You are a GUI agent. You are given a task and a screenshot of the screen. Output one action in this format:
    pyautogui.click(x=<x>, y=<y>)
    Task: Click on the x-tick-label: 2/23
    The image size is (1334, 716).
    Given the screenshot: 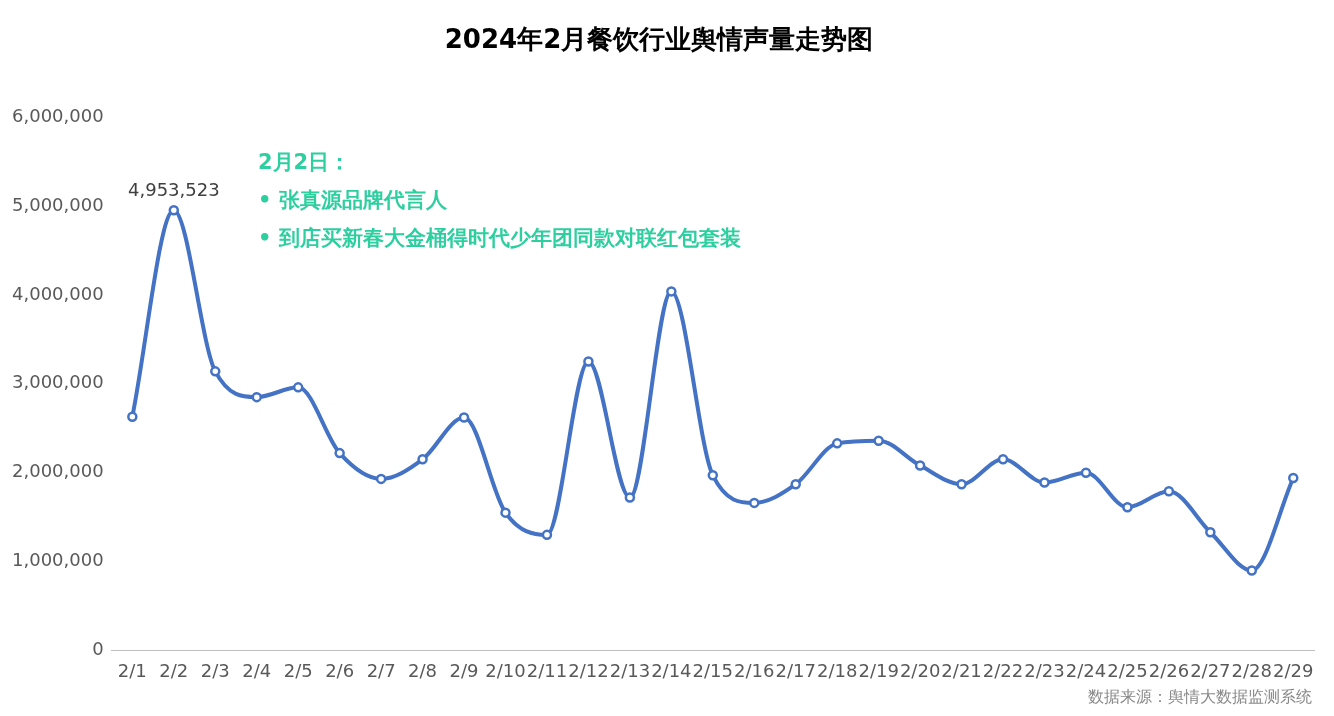 What is the action you would take?
    pyautogui.click(x=1044, y=670)
    